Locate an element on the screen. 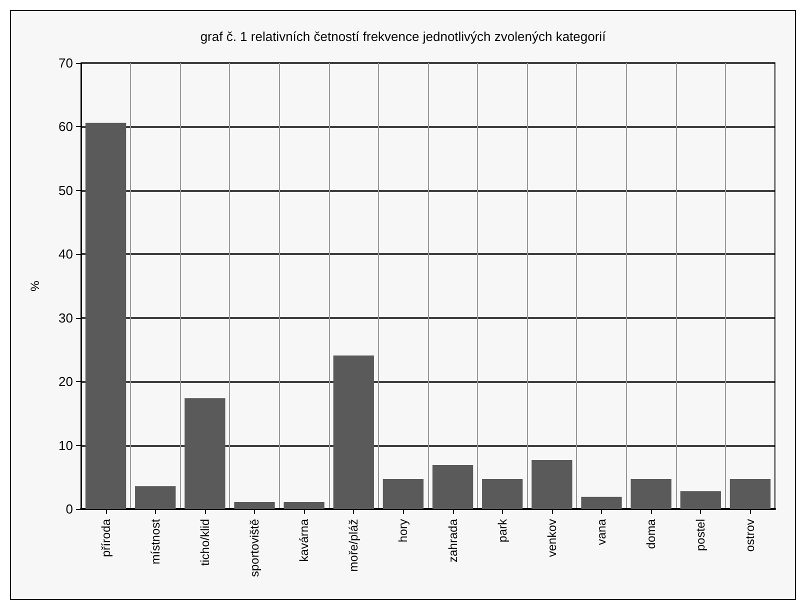  x-tick-label: kavárna is located at coordinates (304, 540).